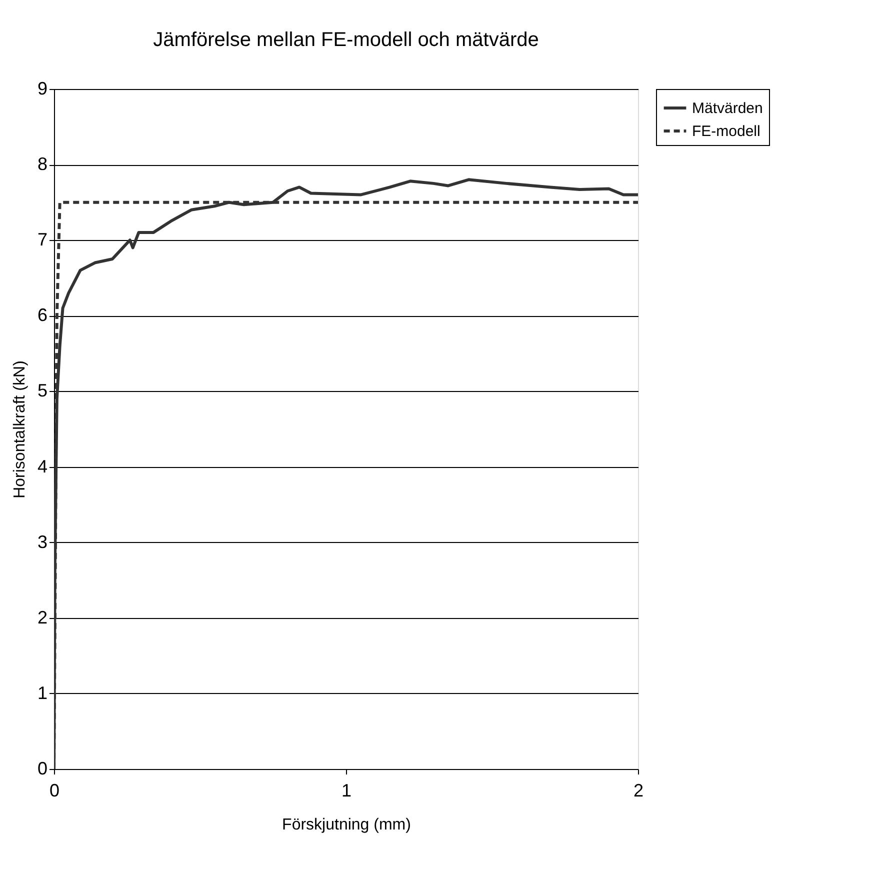 The height and width of the screenshot is (873, 881). Describe the element at coordinates (42, 768) in the screenshot. I see `y-tick-label: 0` at that location.